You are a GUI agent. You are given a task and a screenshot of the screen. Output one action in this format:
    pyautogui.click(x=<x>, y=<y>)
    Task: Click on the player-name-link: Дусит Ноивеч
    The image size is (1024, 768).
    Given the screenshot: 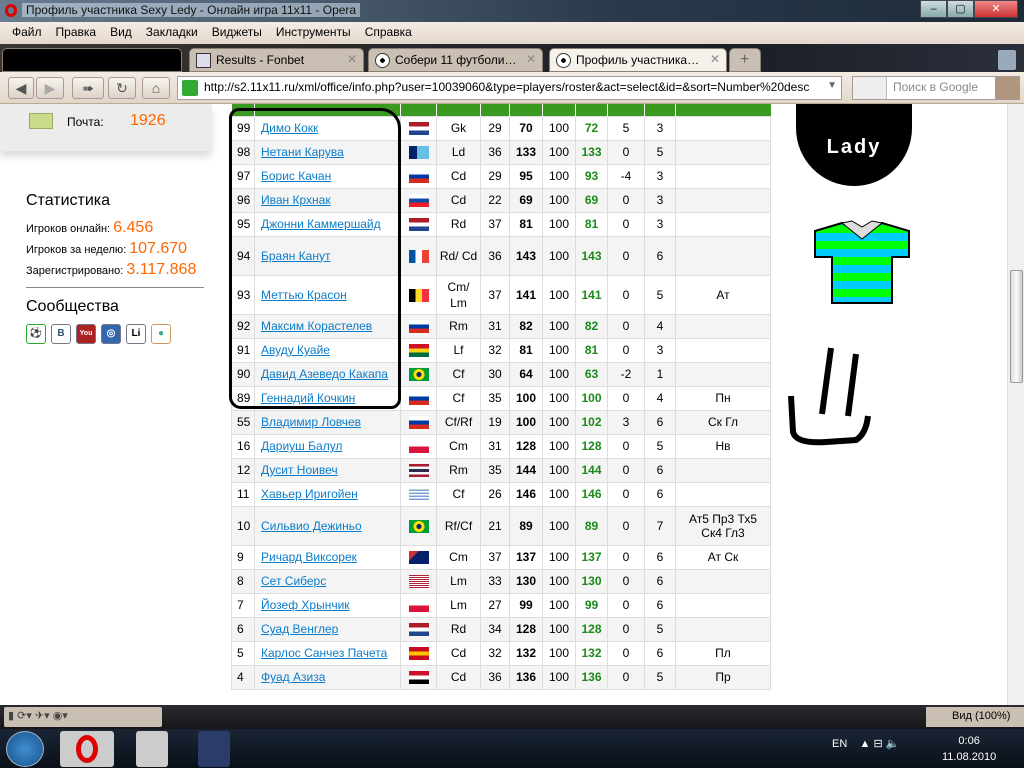 What is the action you would take?
    pyautogui.click(x=327, y=470)
    